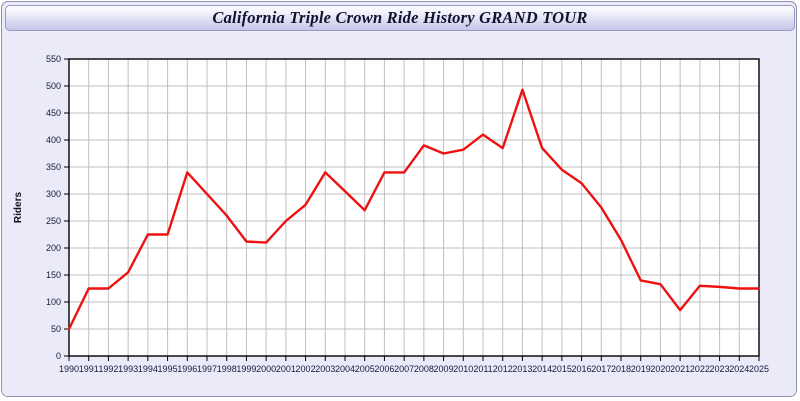 The width and height of the screenshot is (800, 401). I want to click on y-tick-label: 300, so click(53, 194).